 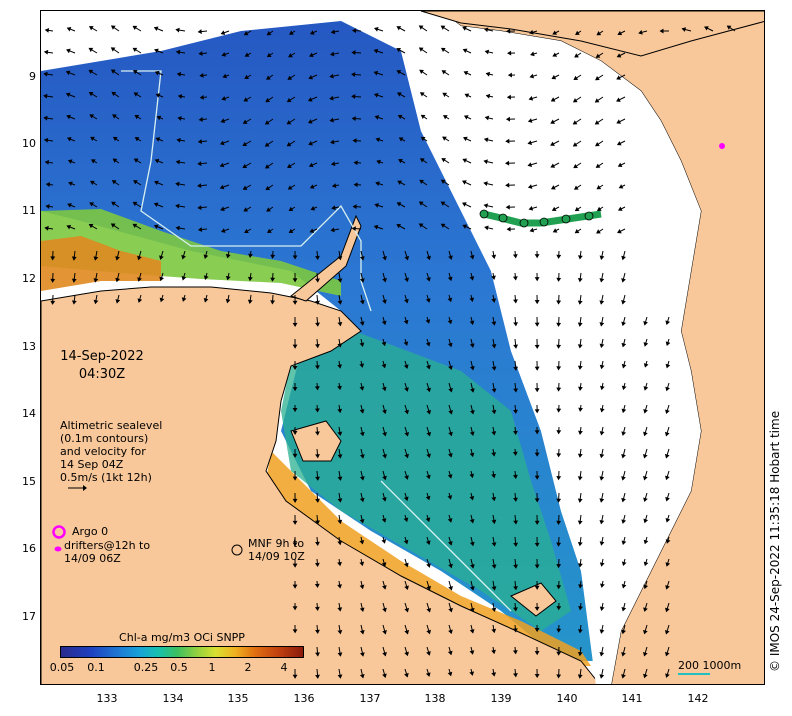 What do you see at coordinates (29, 616) in the screenshot?
I see `y-tick-label: 17` at bounding box center [29, 616].